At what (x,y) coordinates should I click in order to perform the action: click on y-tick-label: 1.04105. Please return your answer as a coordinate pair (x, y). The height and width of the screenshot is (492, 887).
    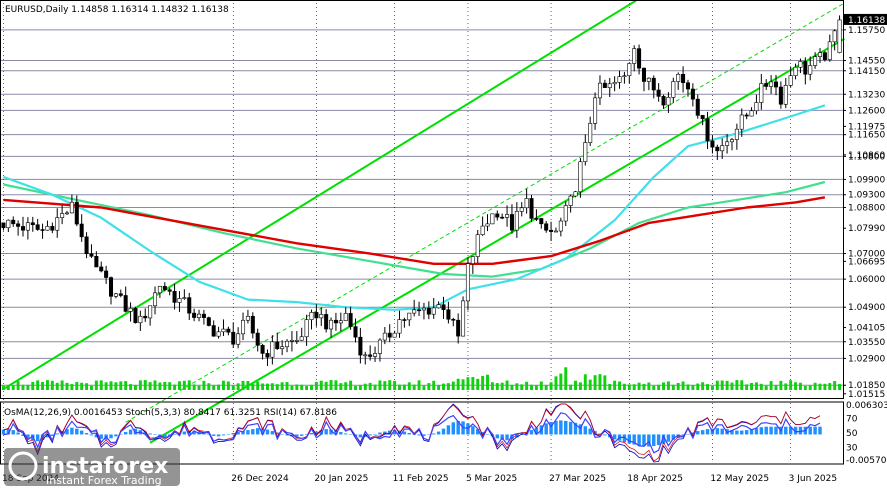
    Looking at the image, I should click on (866, 329).